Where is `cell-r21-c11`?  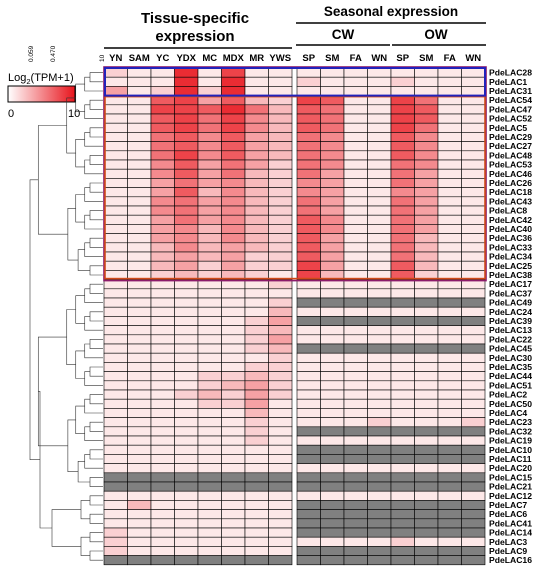 cell-r21-c11 is located at coordinates (379, 265).